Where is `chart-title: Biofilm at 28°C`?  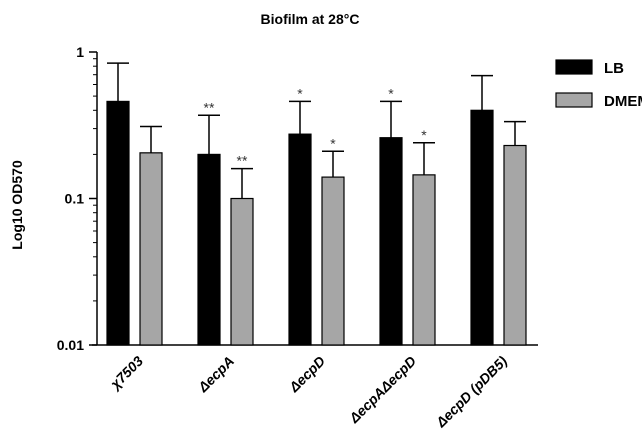 chart-title: Biofilm at 28°C is located at coordinates (310, 19).